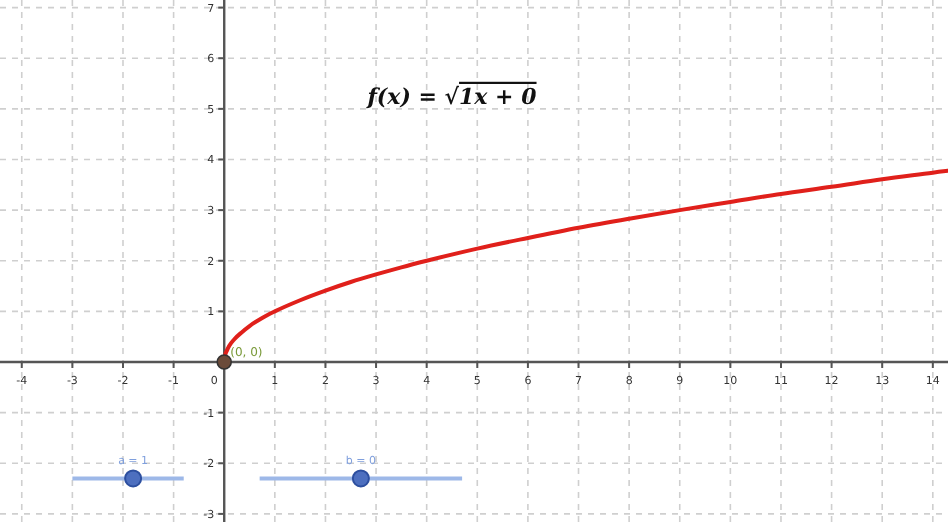  Describe the element at coordinates (451, 96) in the screenshot. I see `text: f(x) = √1x + 0` at that location.